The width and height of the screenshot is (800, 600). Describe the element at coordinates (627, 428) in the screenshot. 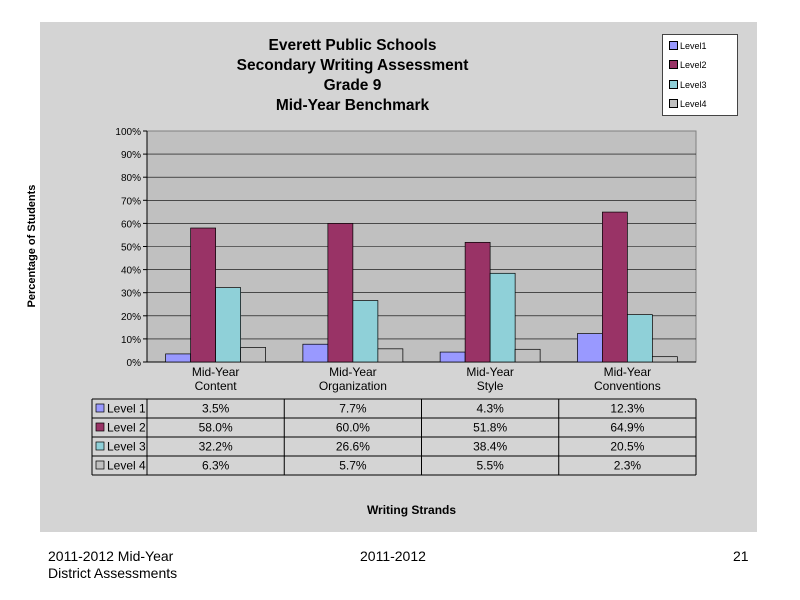

I see `table-cell-value: 64.9%` at that location.